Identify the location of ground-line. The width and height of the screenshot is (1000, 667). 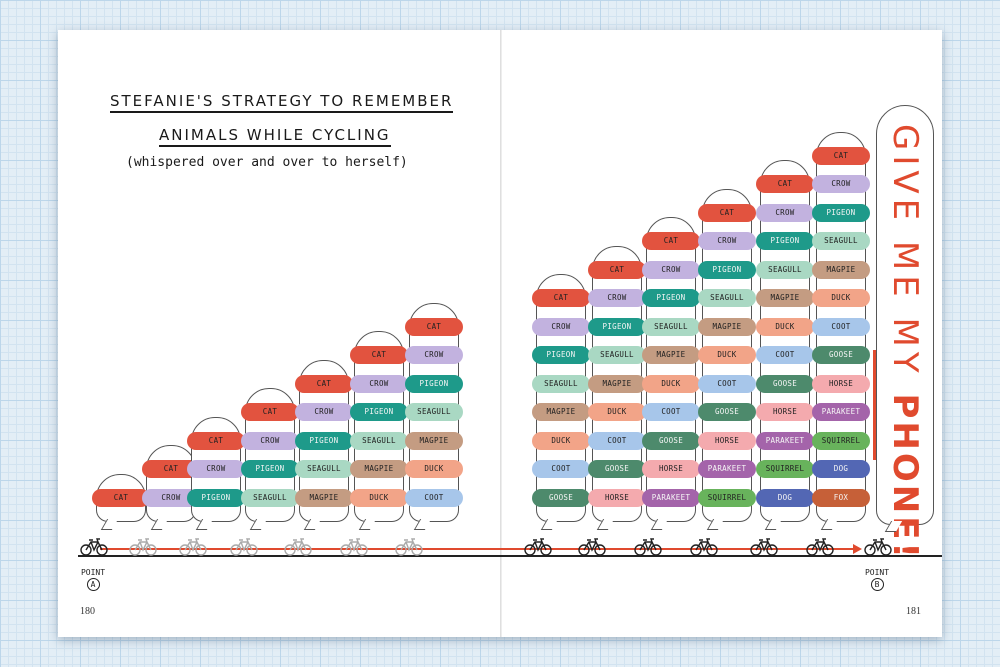
(510, 556).